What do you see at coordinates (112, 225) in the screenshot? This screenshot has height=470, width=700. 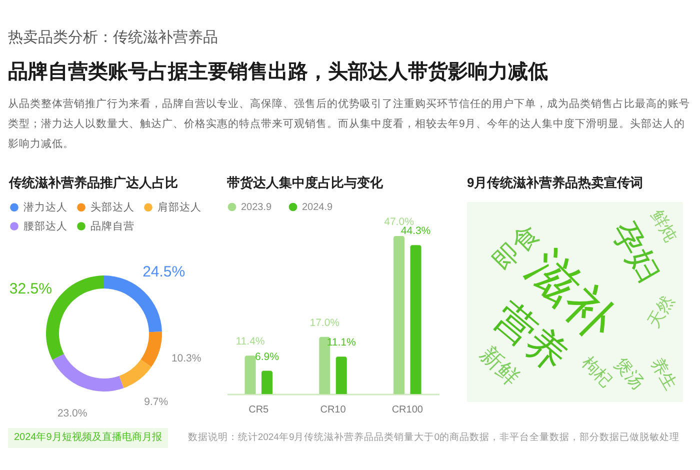 I see `legend-label: 品牌自营` at bounding box center [112, 225].